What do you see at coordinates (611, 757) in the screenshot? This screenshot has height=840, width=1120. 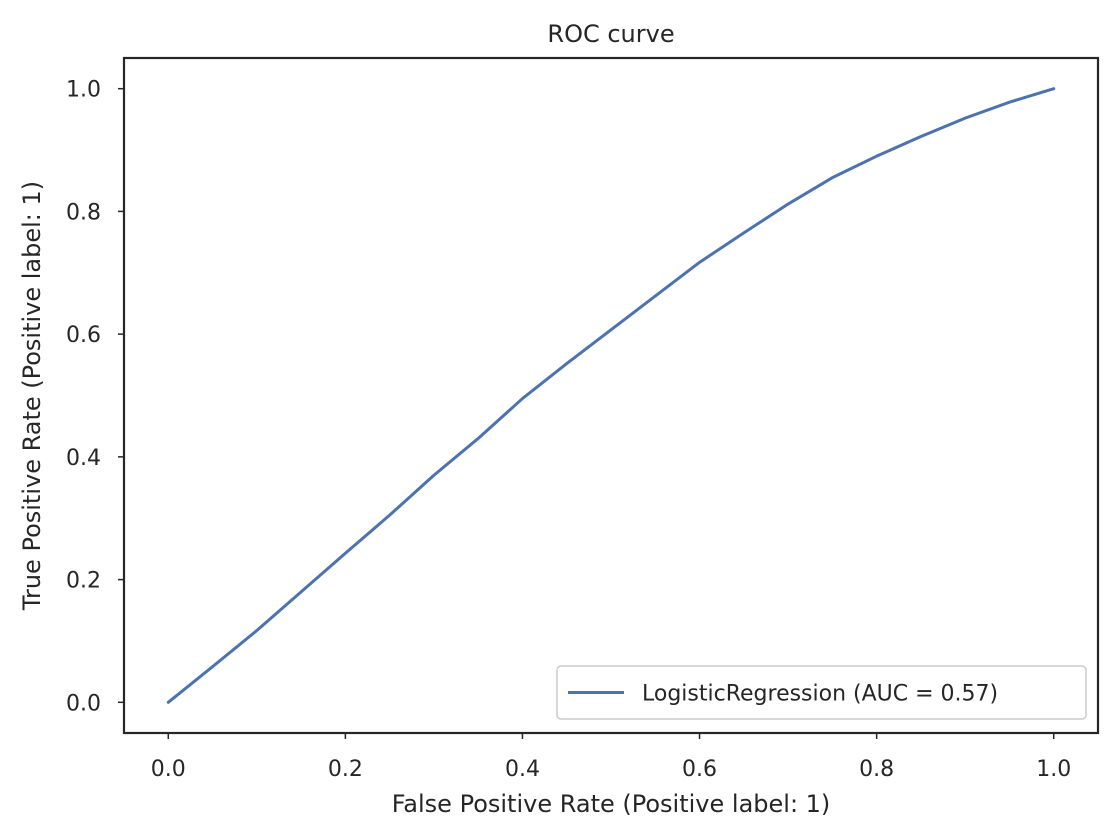 I see `x-axis-ticks: 0.0 0.2 0.4 0.6 0.8 1.0` at bounding box center [611, 757].